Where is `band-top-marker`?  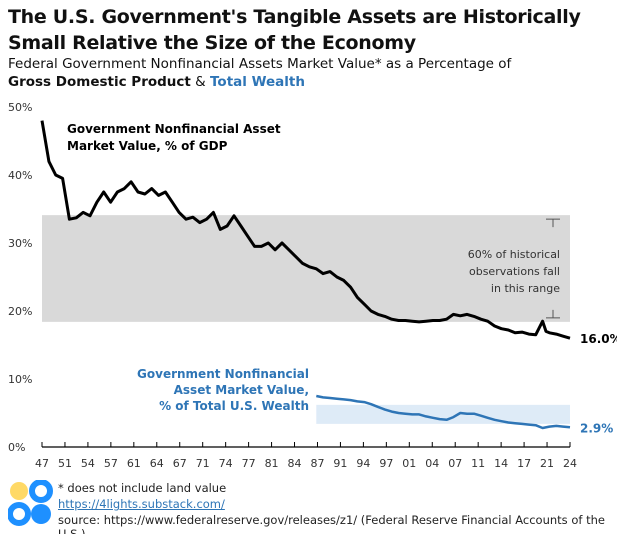 band-top-marker is located at coordinates (553, 223).